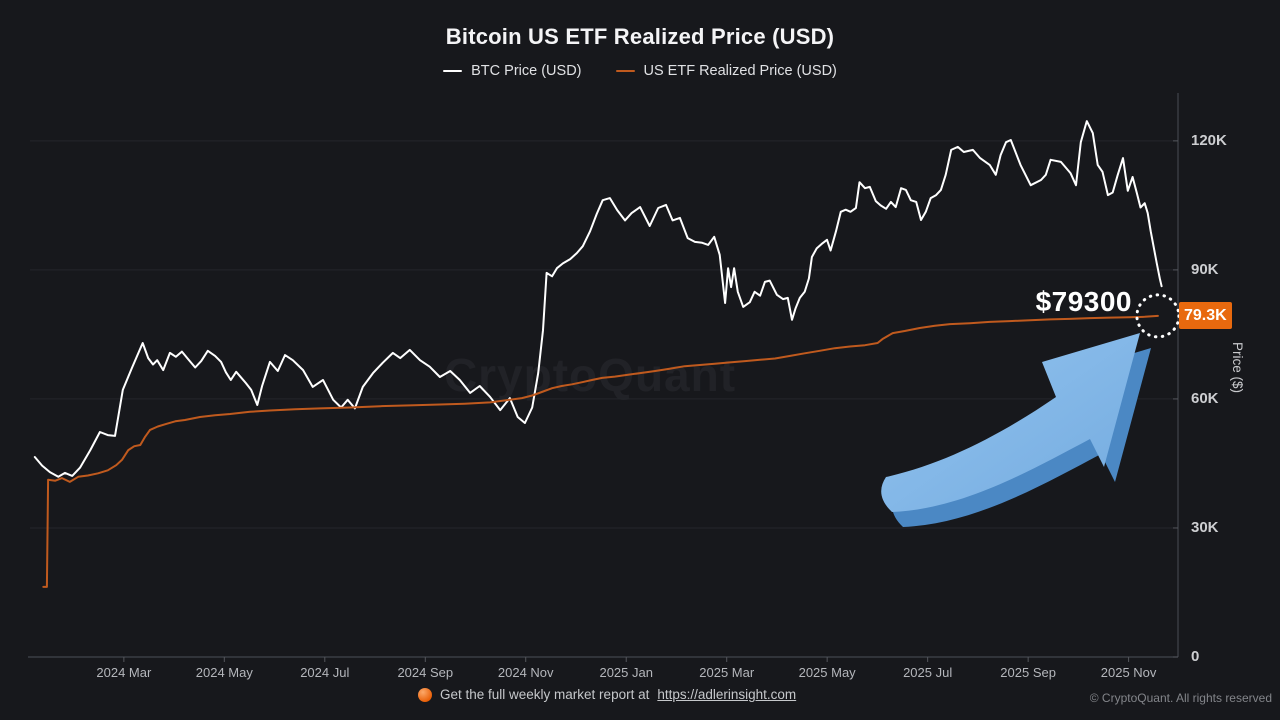 The height and width of the screenshot is (720, 1280). I want to click on y-tick-label: 60K, so click(1205, 398).